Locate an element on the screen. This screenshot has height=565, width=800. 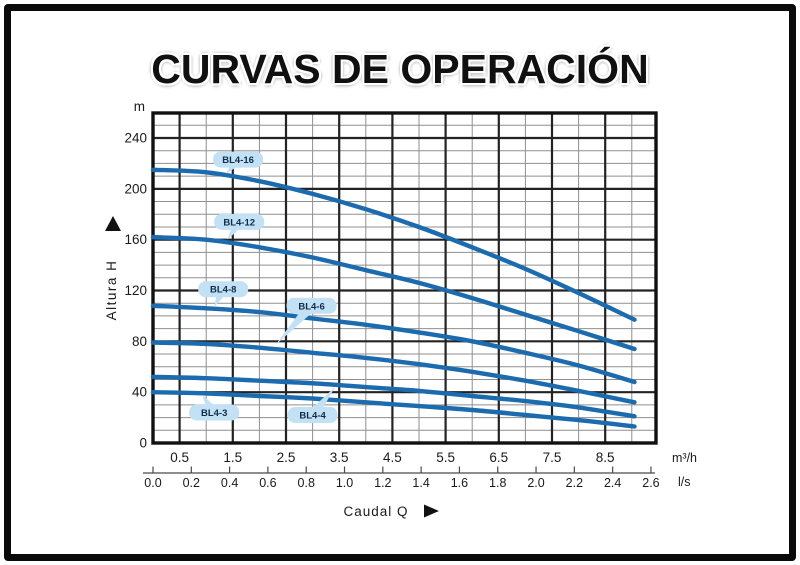
tag-label: BL4-8 is located at coordinates (223, 290).